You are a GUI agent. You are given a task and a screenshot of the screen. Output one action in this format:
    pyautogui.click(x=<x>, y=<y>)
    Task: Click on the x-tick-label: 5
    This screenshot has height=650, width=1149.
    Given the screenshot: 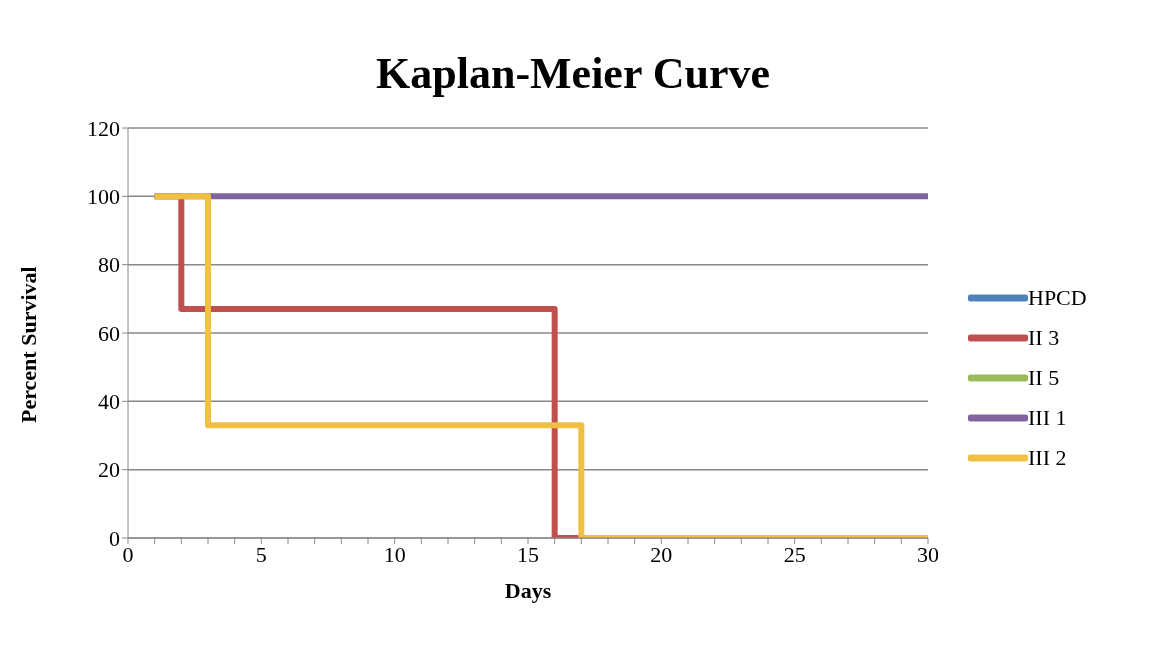 What is the action you would take?
    pyautogui.click(x=261, y=554)
    